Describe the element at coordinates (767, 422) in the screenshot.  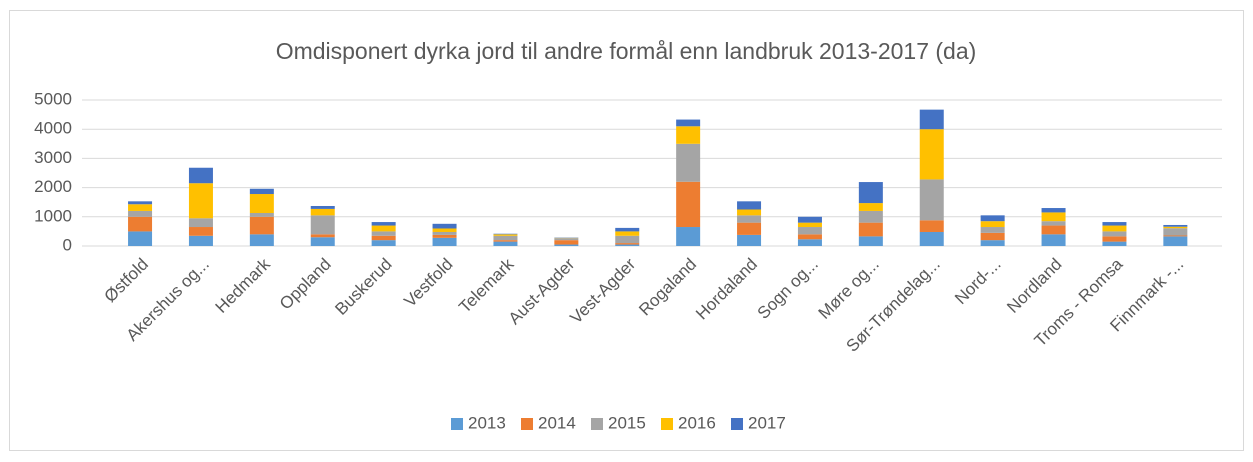
I see `legend-label: 2017` at that location.